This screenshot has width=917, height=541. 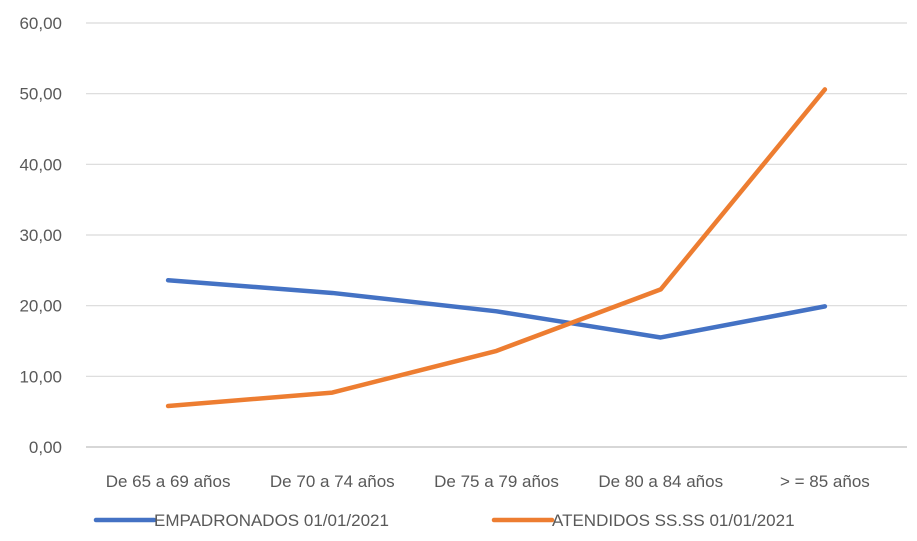 I want to click on y-tick-label: 10,00, so click(x=40, y=376).